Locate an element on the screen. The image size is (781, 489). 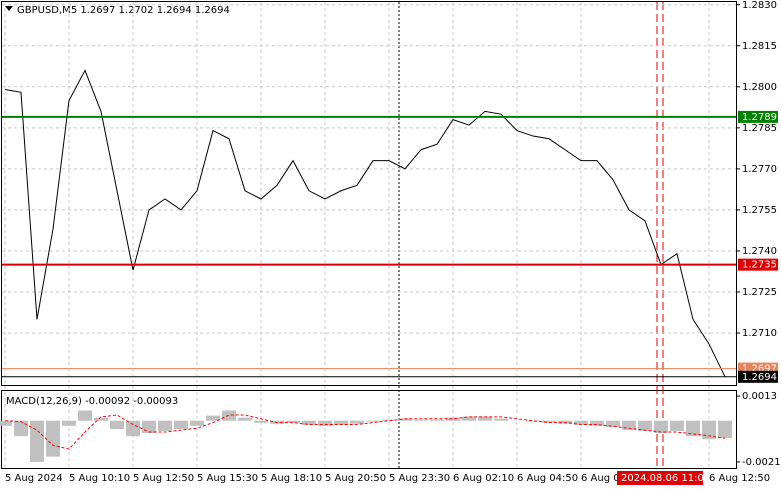
y-tick-label: 1.2755 is located at coordinates (759, 210).